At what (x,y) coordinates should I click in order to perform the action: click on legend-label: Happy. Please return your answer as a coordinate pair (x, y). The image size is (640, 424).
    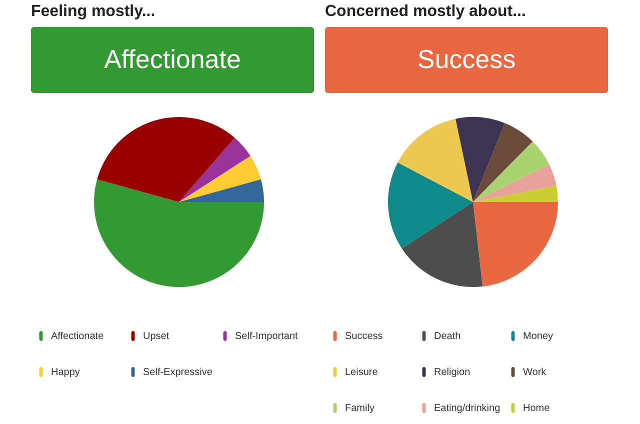
    Looking at the image, I should click on (65, 372).